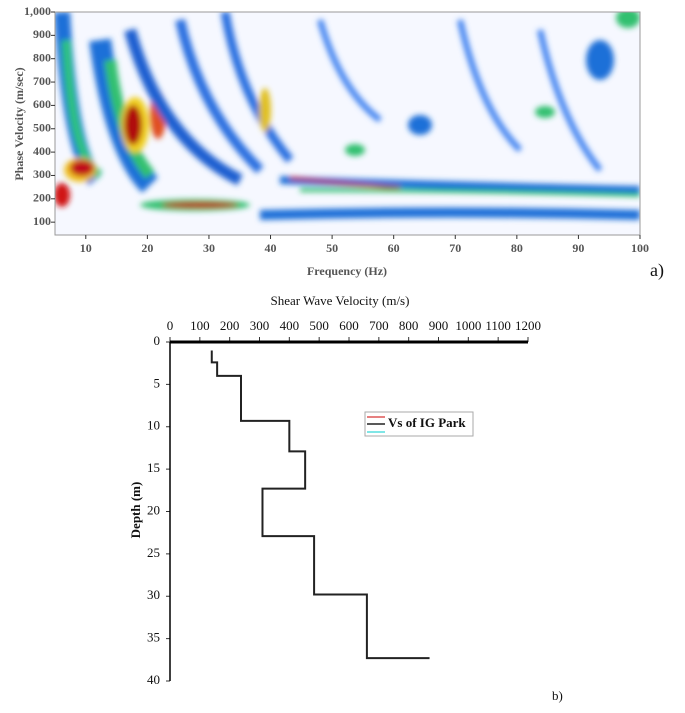 Image resolution: width=685 pixels, height=713 pixels. I want to click on y-tick-label: 35, so click(153, 637).